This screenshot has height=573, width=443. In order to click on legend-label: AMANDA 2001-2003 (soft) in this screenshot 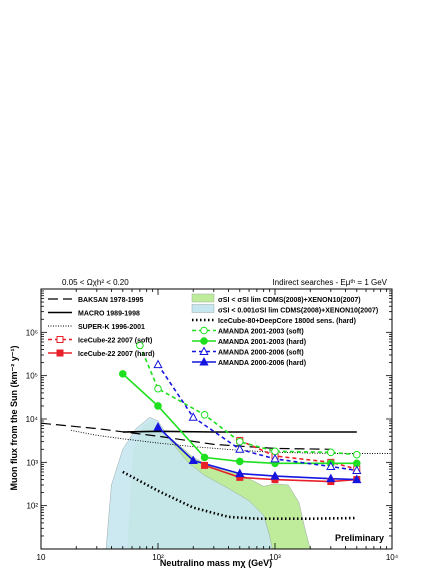, I will do `click(261, 332)`.